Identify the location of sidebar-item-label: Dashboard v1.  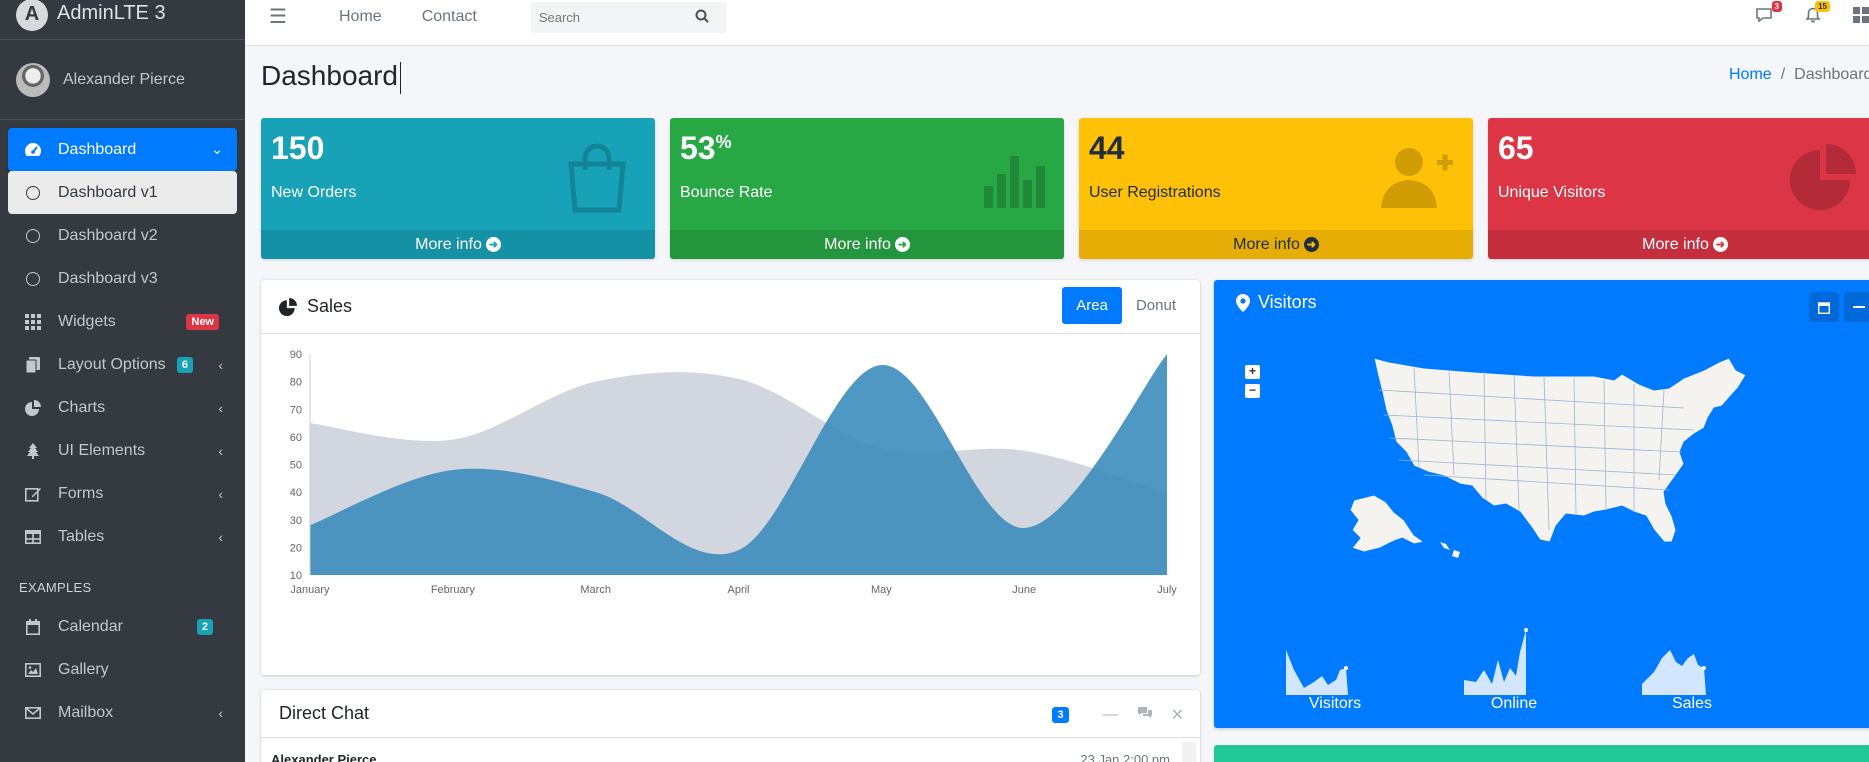
(108, 192).